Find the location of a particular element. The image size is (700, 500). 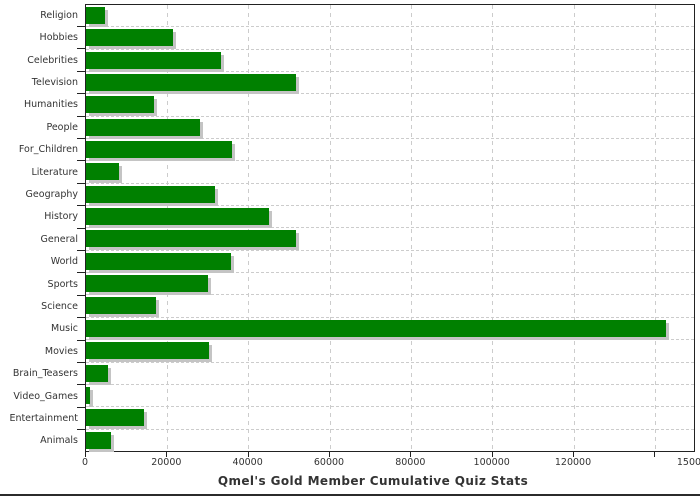

bar-religion is located at coordinates (96, 15).